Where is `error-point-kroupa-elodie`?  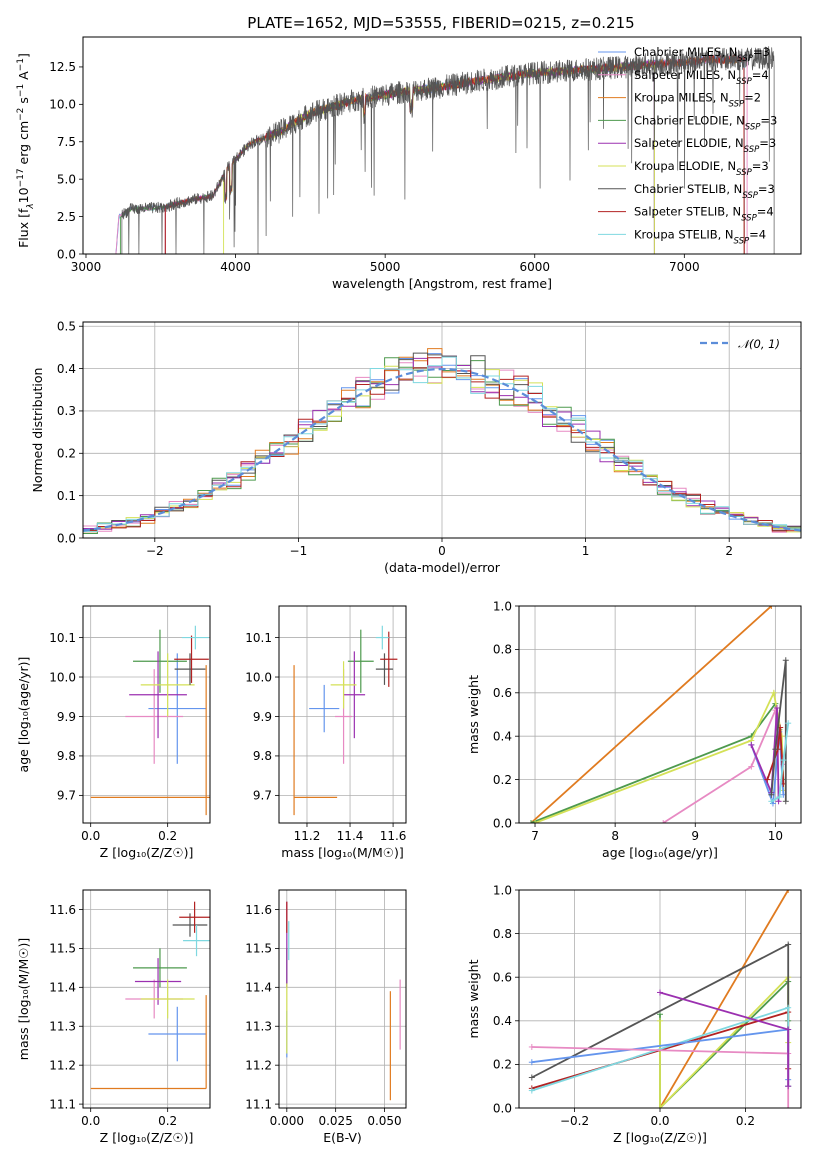 error-point-kroupa-elodie is located at coordinates (343, 685).